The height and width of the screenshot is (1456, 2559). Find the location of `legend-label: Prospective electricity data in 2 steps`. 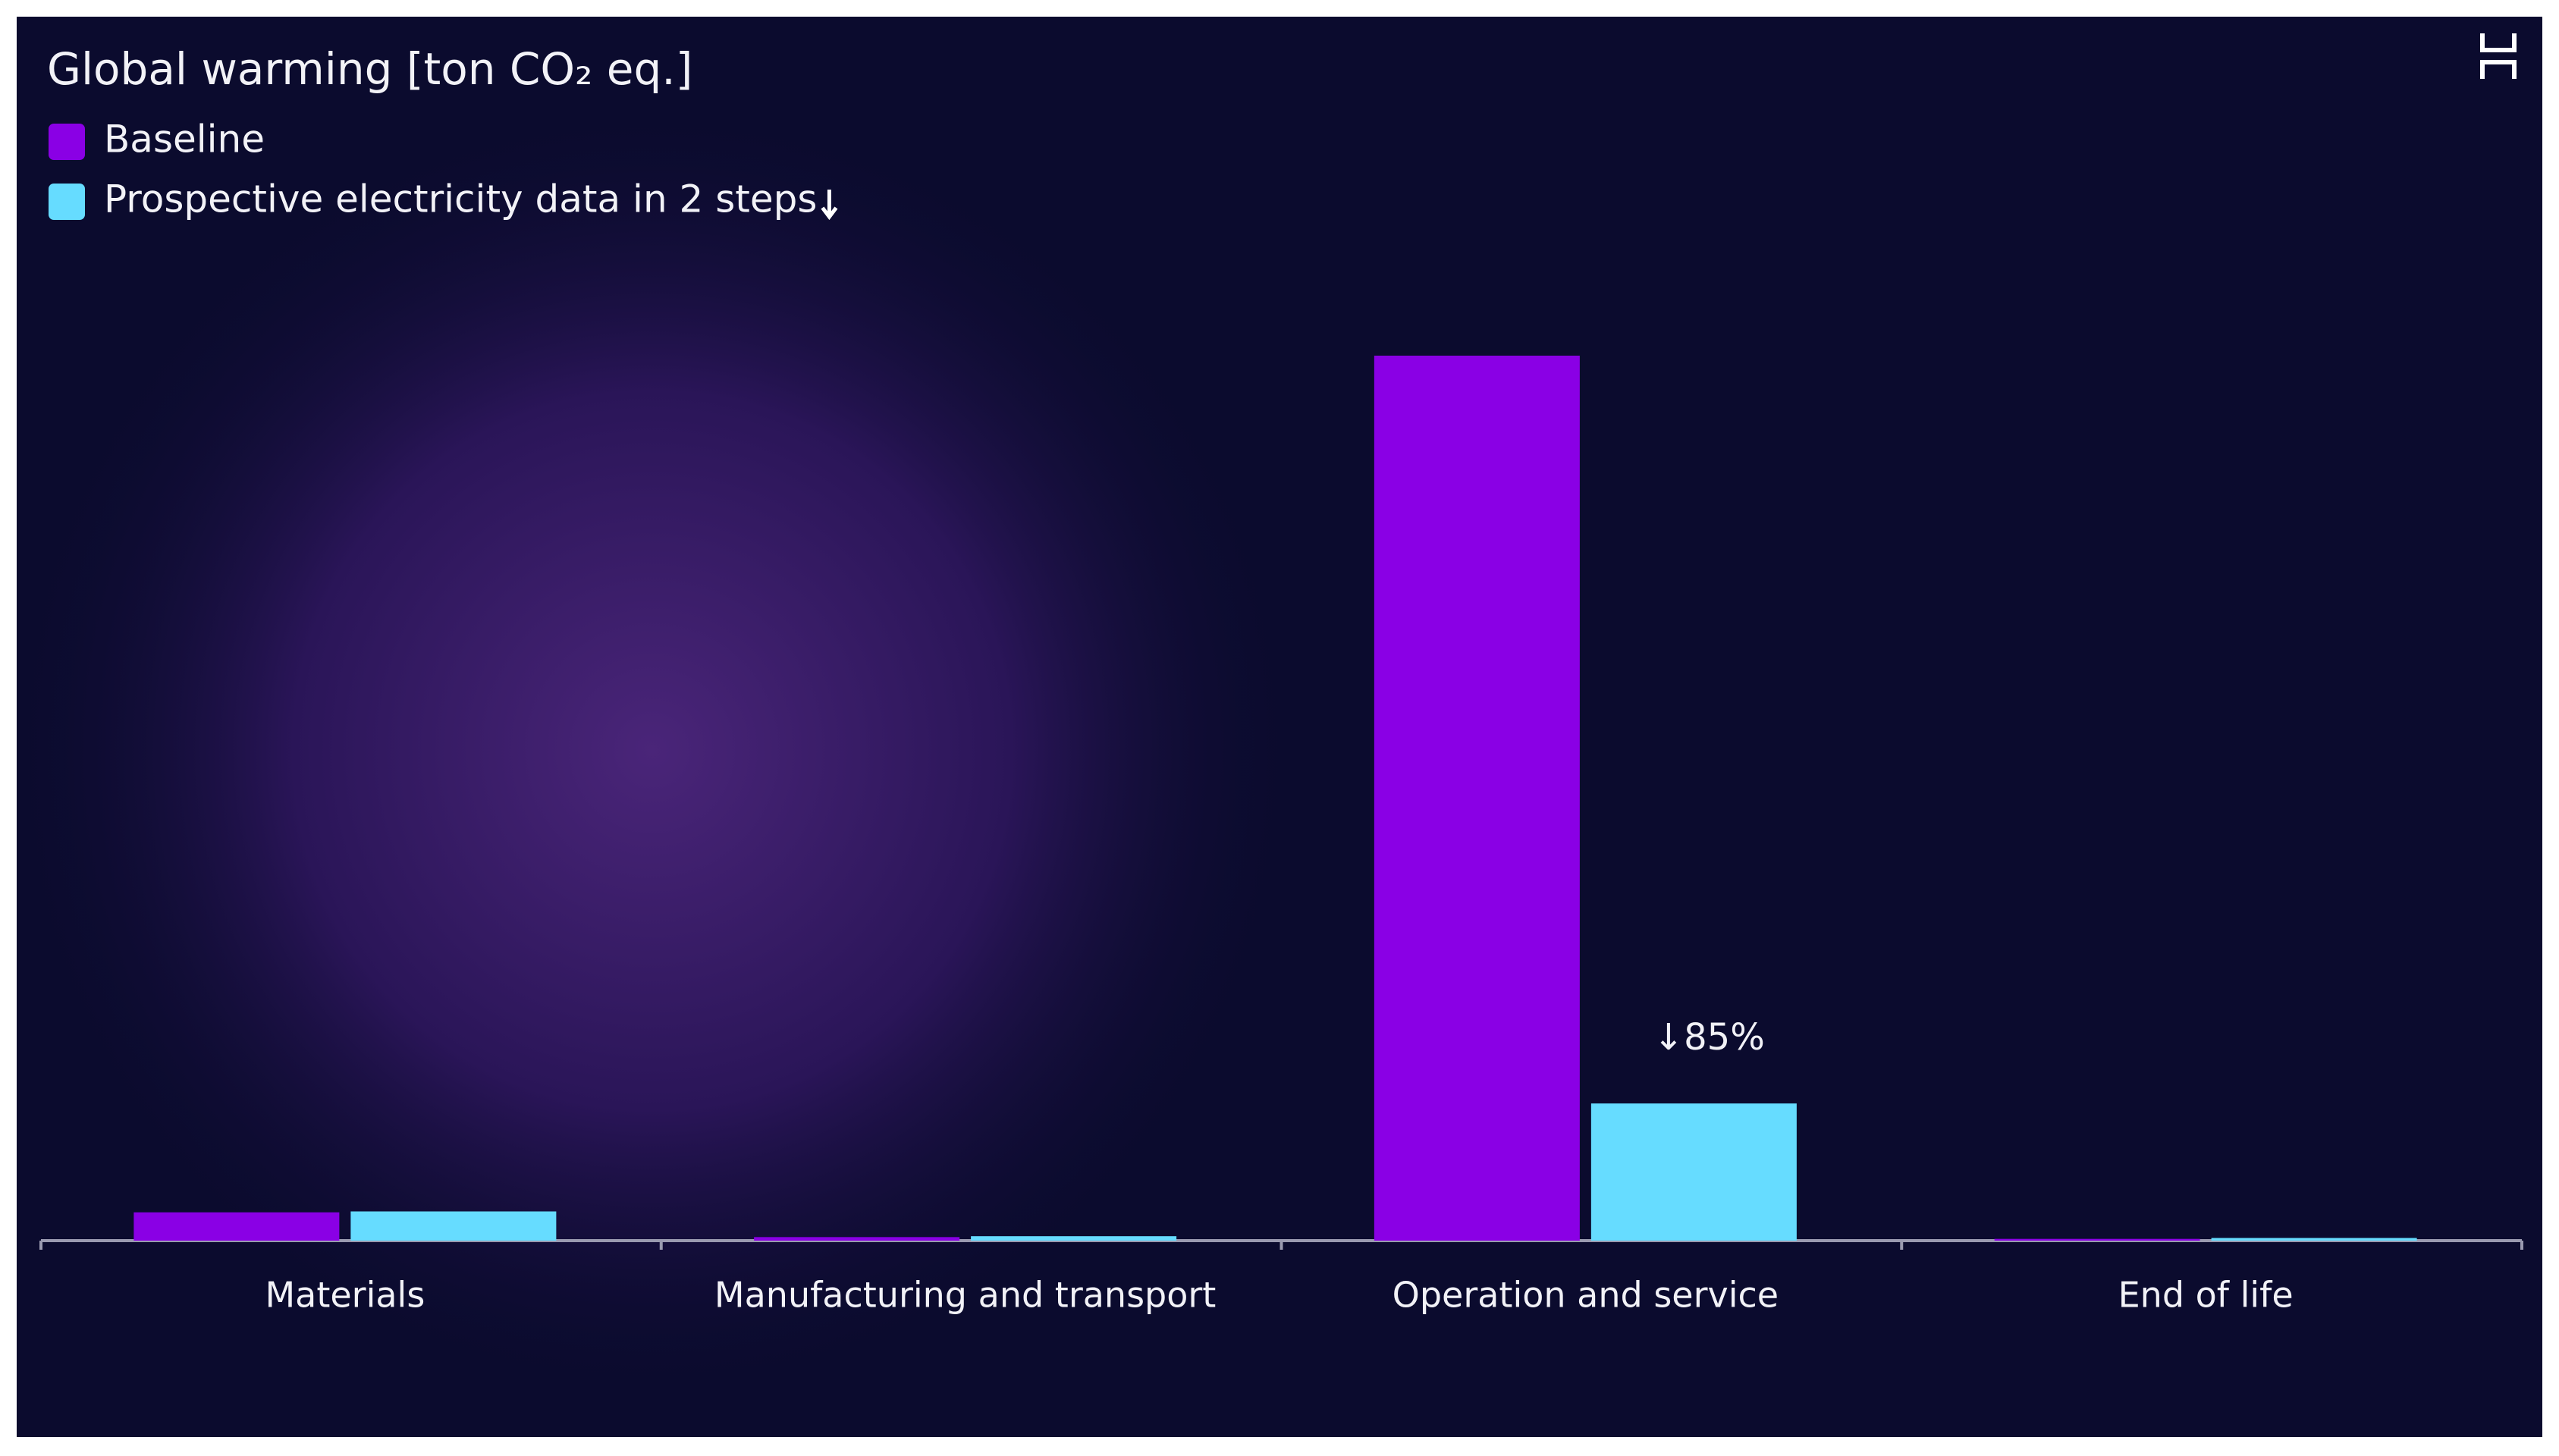

legend-label: Prospective electricity data in 2 steps is located at coordinates (460, 199).